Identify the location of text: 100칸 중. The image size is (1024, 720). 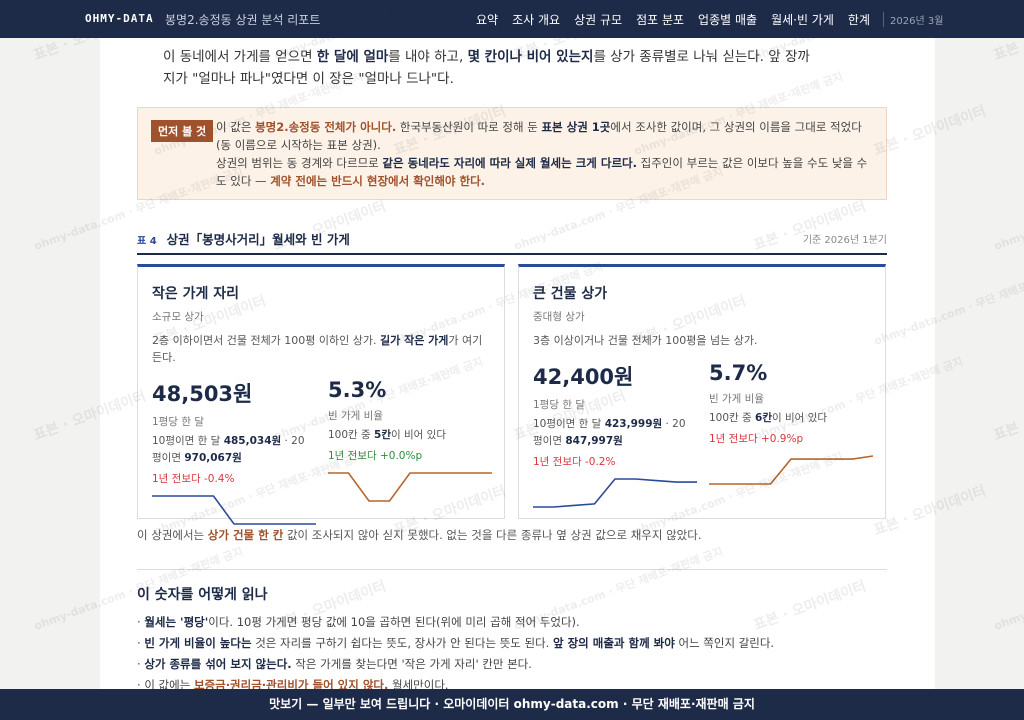
(732, 418).